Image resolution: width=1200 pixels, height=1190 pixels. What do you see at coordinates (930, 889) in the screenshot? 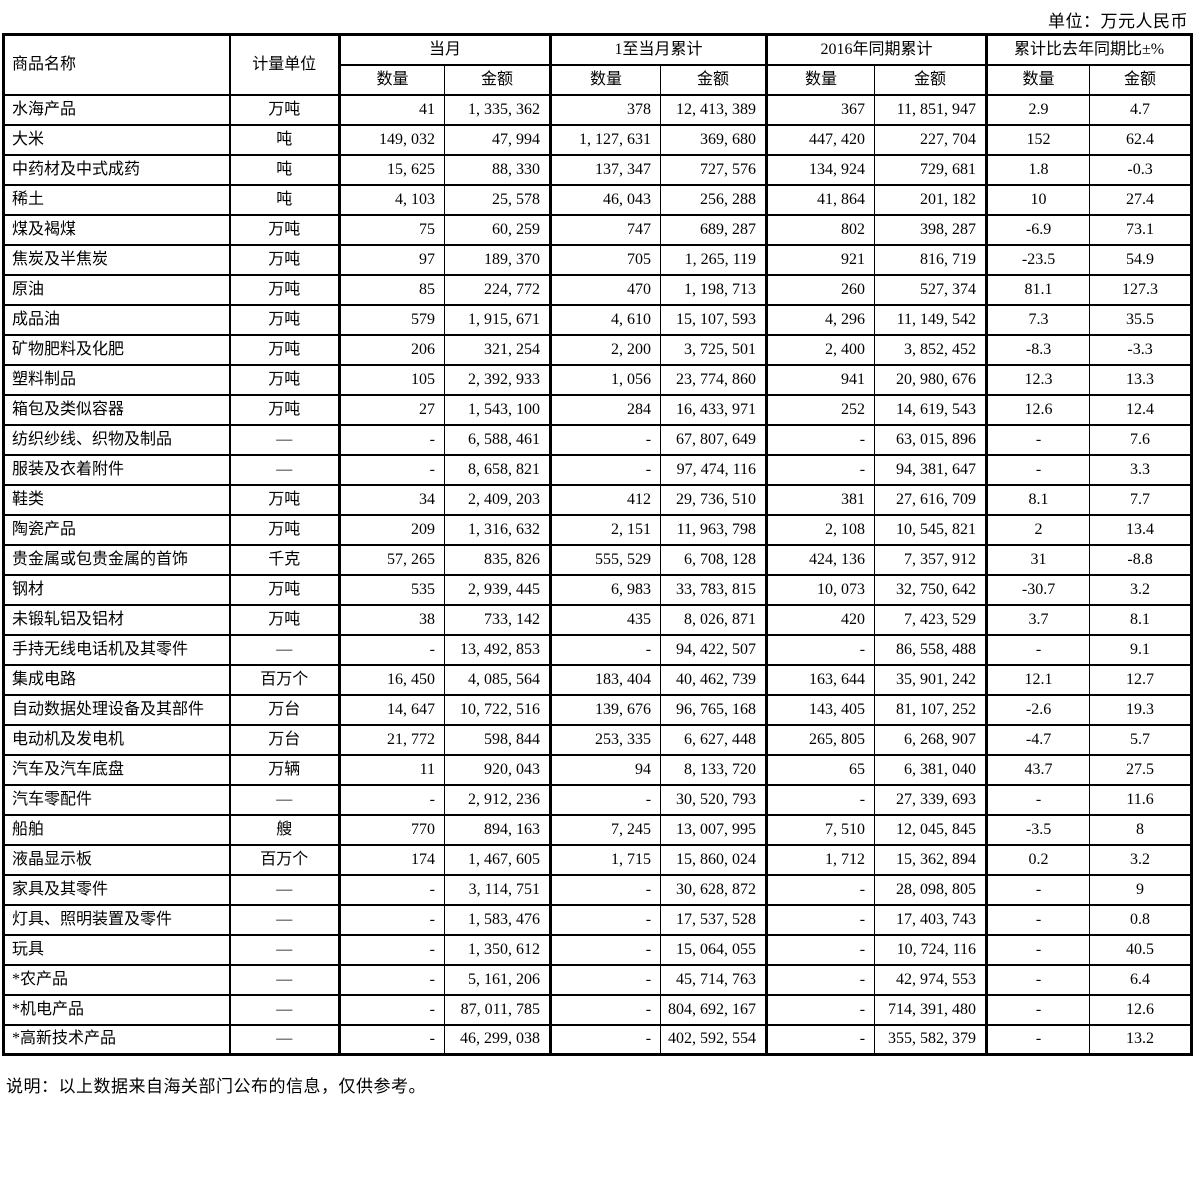
I see `cell-prev-amount: 28, 098, 805` at bounding box center [930, 889].